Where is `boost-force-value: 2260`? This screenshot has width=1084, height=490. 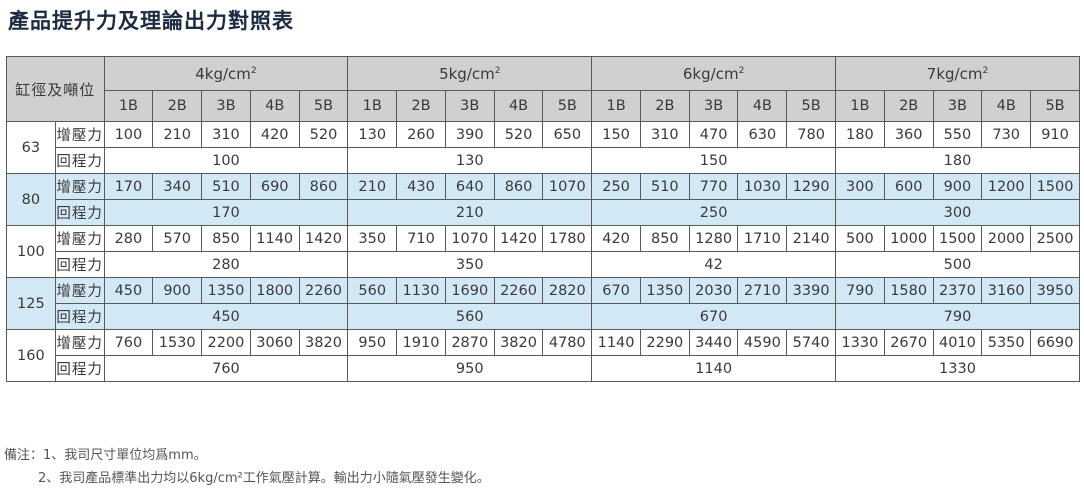 boost-force-value: 2260 is located at coordinates (323, 290).